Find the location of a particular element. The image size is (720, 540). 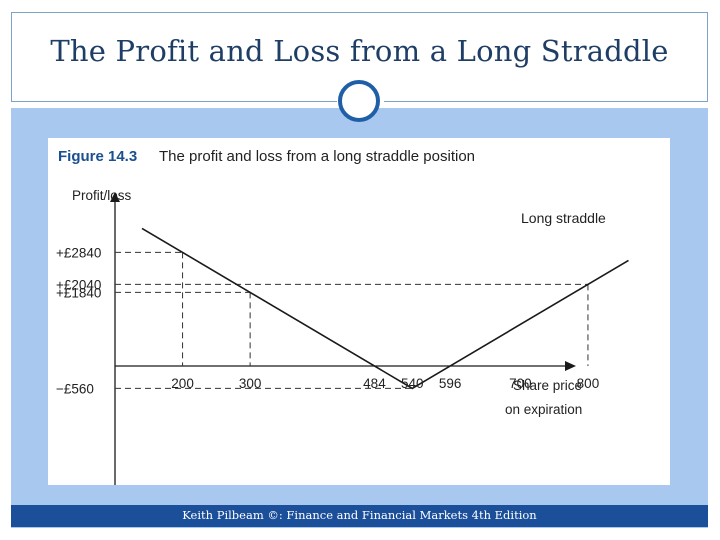

x-axis-label-line1: Share price is located at coordinates (547, 385).